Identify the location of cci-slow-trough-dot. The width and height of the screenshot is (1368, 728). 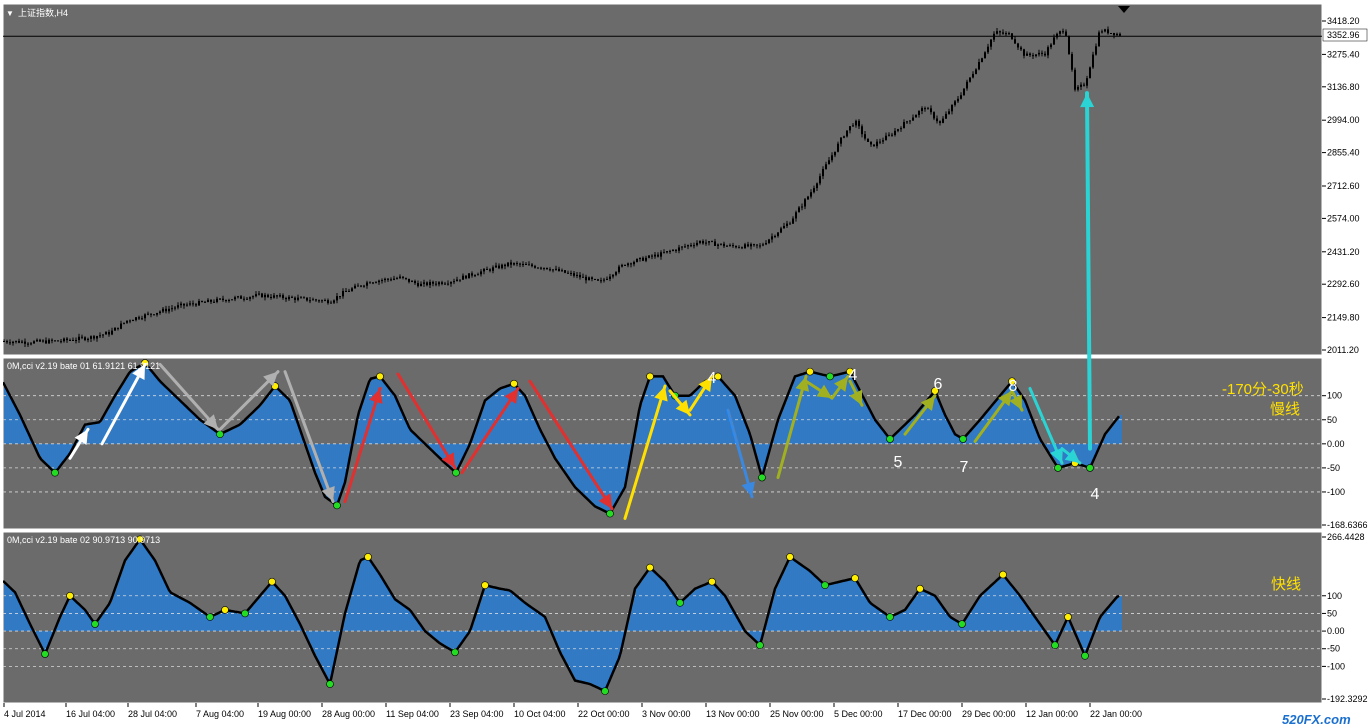
(337, 505).